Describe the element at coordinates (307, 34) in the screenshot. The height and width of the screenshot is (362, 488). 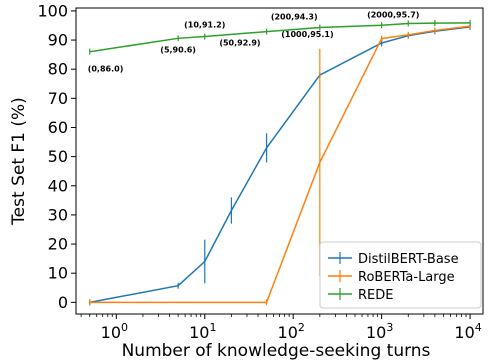
I see `annotation-5: (1000,95.1)` at that location.